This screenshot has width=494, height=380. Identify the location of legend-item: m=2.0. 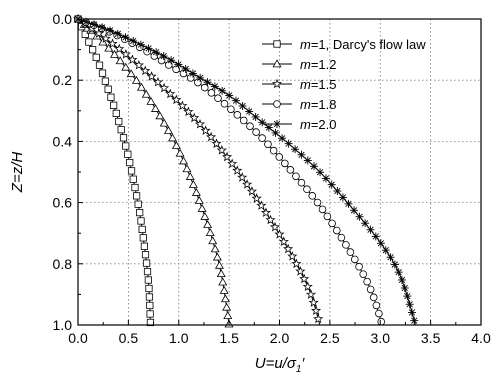
(299, 124).